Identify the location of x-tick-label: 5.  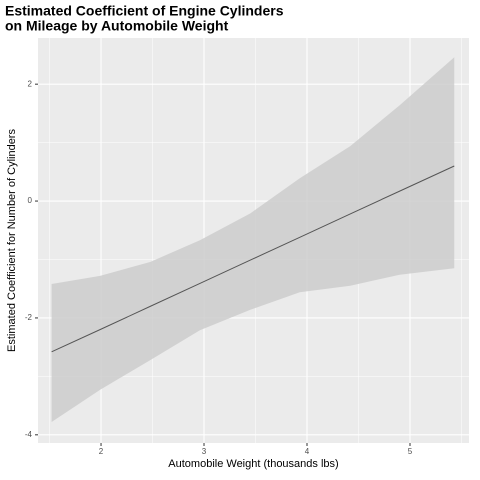
(410, 451).